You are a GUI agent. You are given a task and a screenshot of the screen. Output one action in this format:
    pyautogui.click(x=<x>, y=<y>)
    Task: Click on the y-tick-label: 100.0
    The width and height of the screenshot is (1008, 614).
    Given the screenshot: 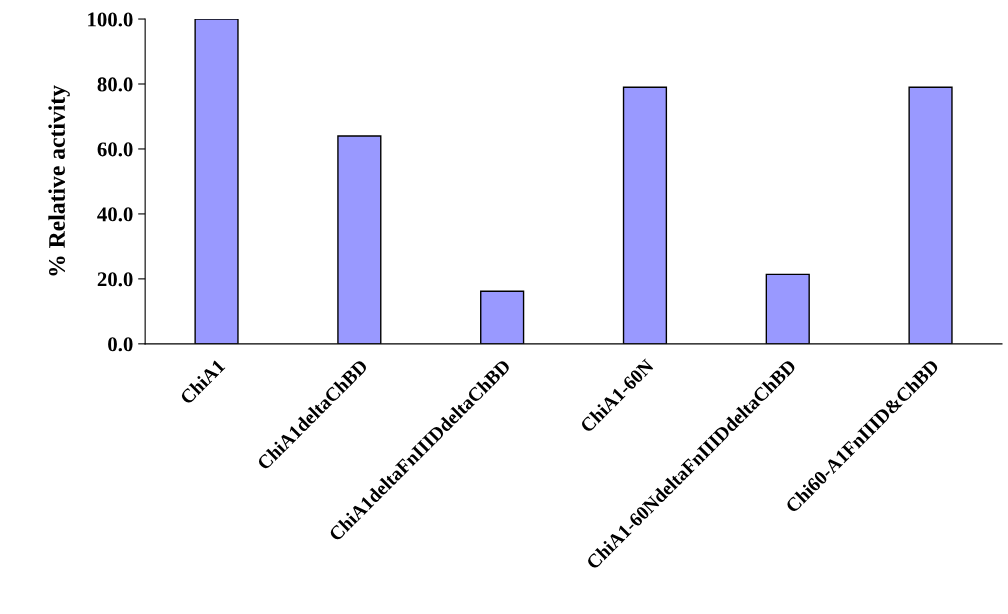 What is the action you would take?
    pyautogui.click(x=110, y=19)
    